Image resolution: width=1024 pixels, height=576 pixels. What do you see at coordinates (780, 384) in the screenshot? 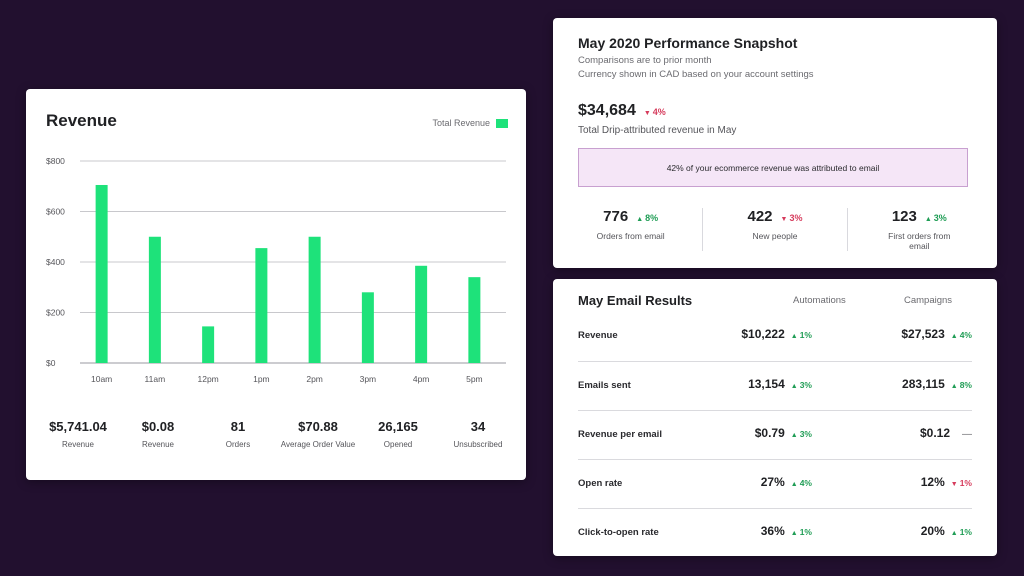
I see `automations-cell: 13,154 ▲ 3%` at bounding box center [780, 384].